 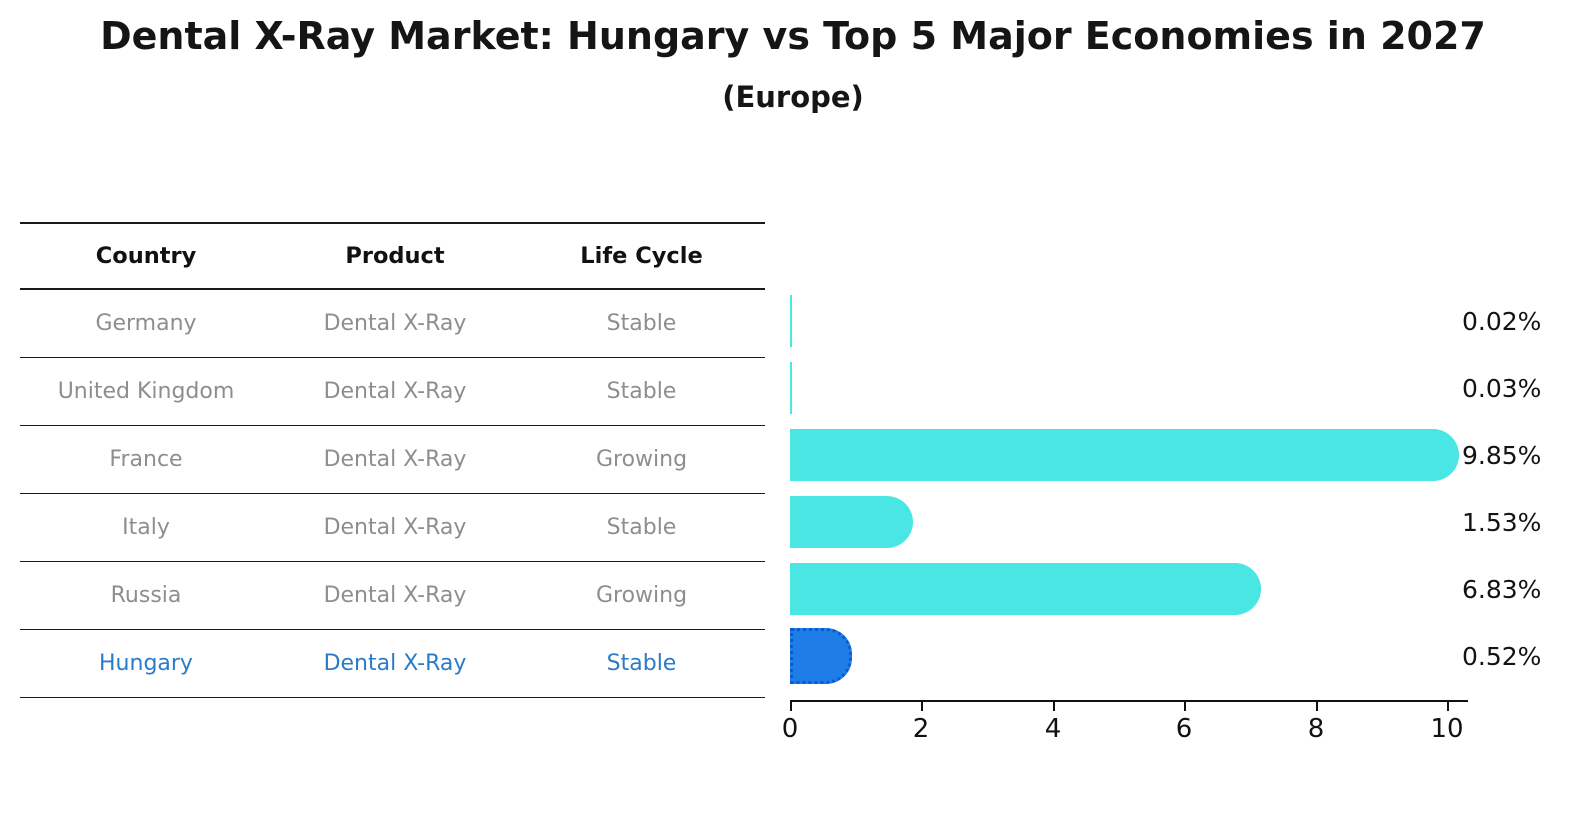 I want to click on table-row: Italy Dental X-Ray Stable, so click(x=392, y=528).